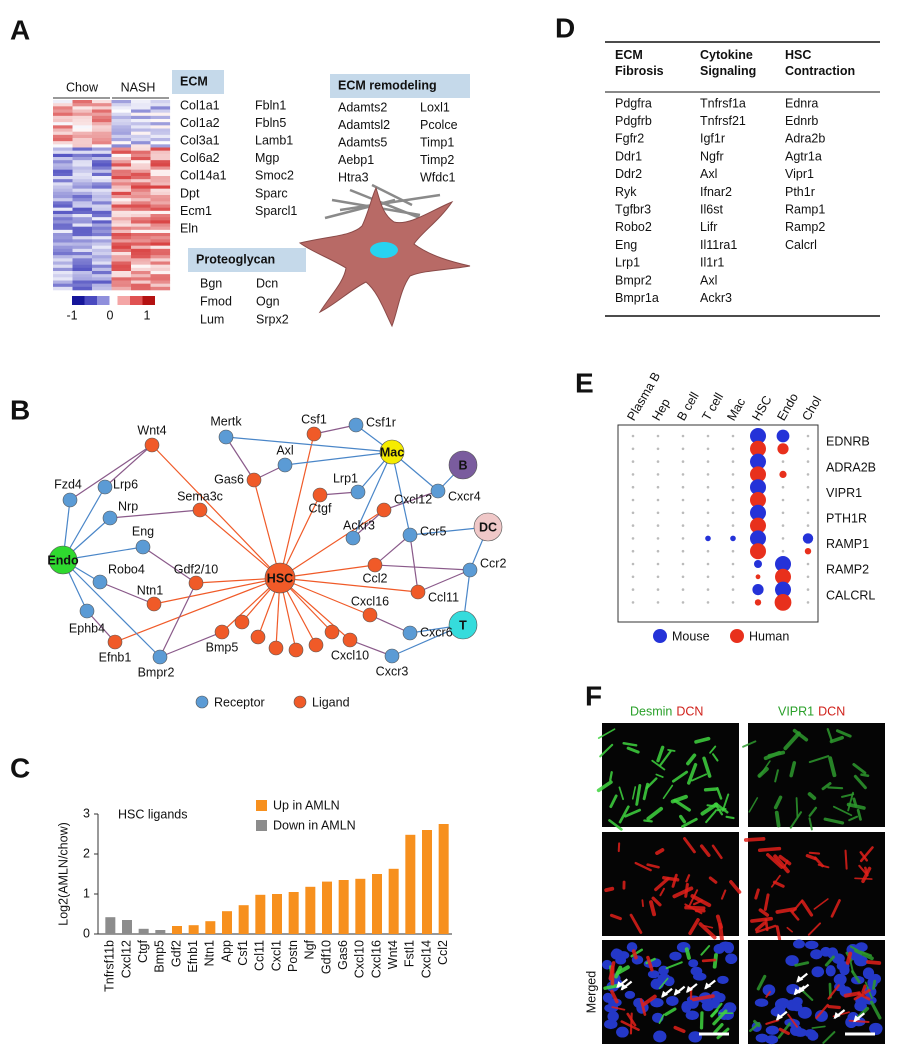 This screenshot has height=1050, width=900. What do you see at coordinates (20, 409) in the screenshot?
I see `panel-label: B` at bounding box center [20, 409].